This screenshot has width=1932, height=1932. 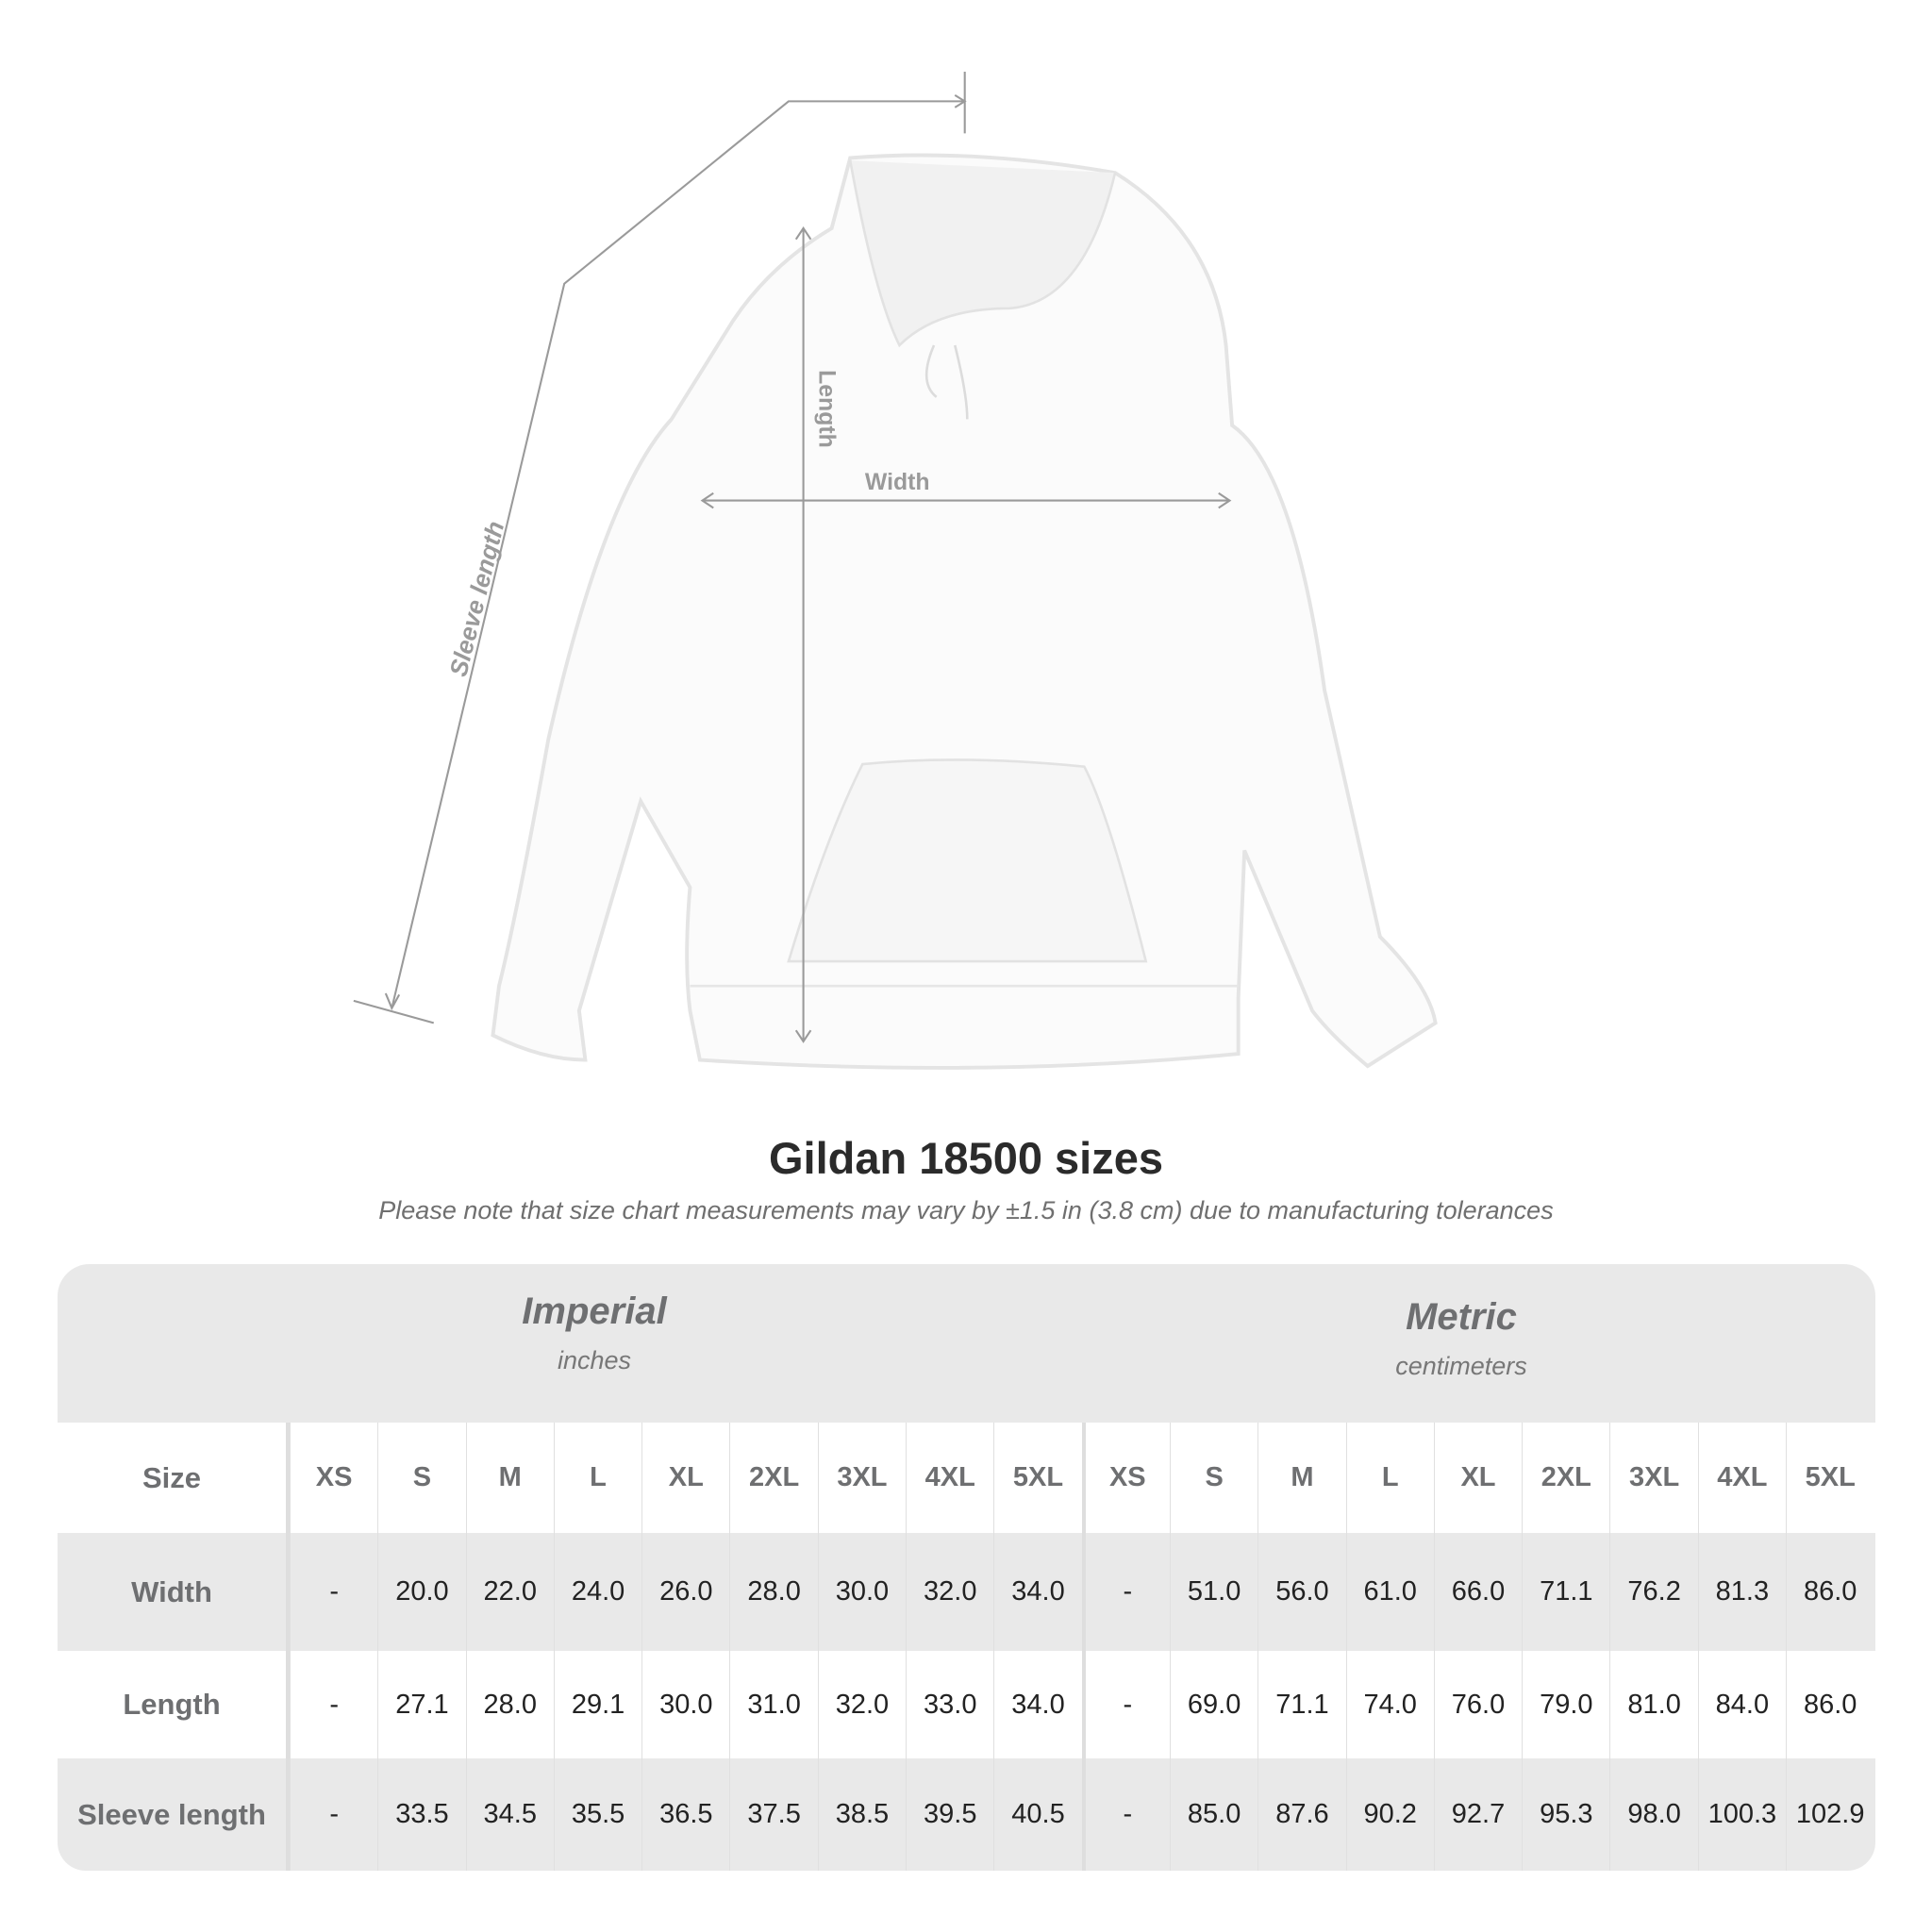 What do you see at coordinates (949, 1814) in the screenshot?
I see `imperial-value-cell: 39.5` at bounding box center [949, 1814].